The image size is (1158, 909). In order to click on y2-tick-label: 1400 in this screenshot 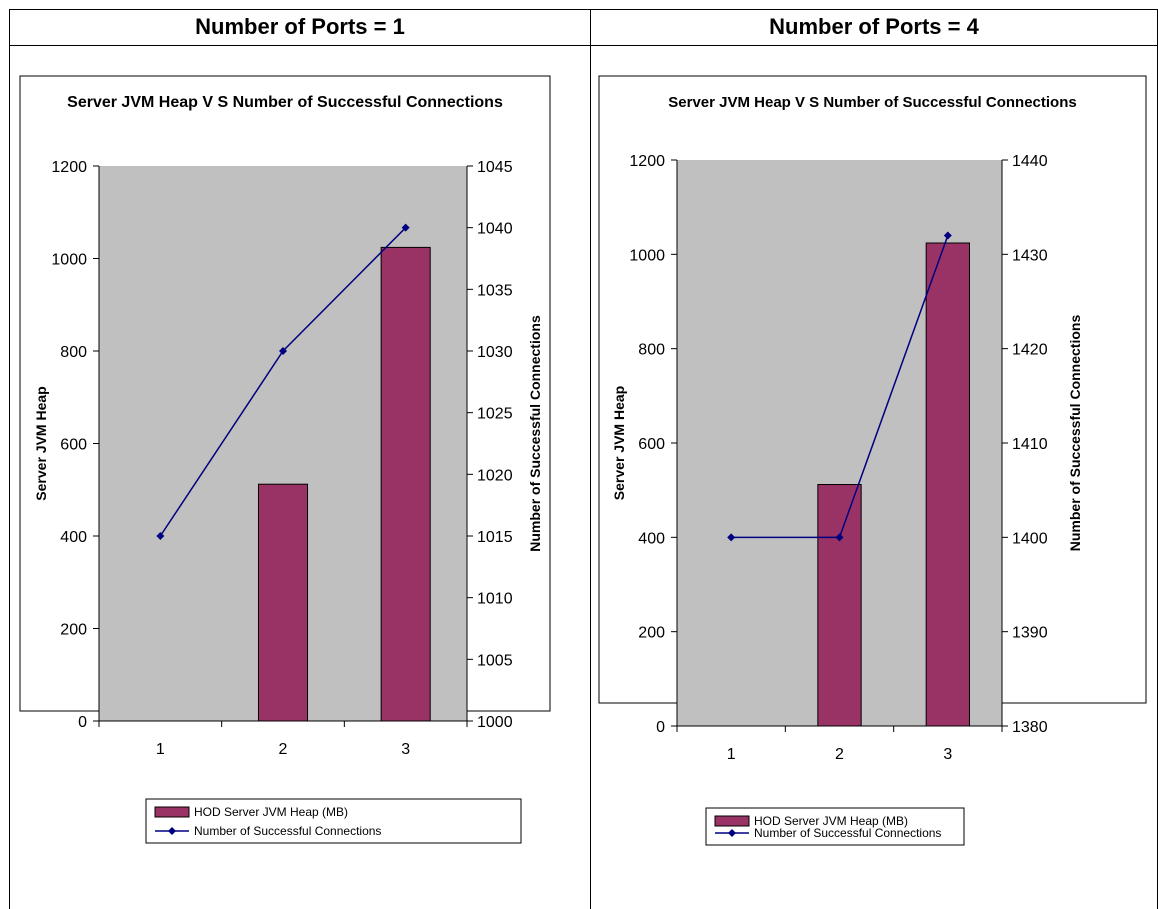, I will do `click(1030, 538)`.